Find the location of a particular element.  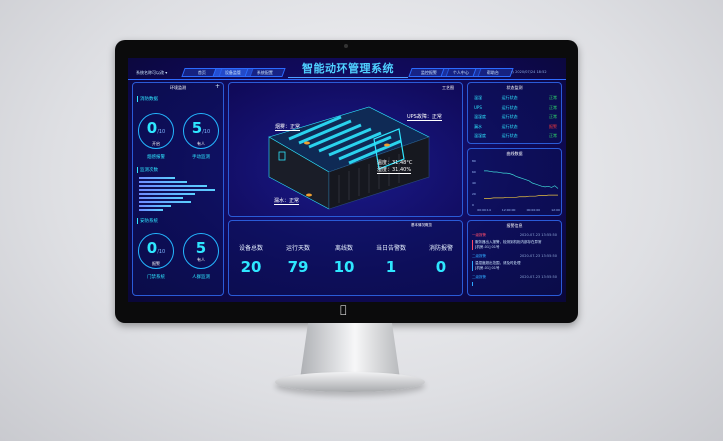

stat-daily-alarms: 当日告警数 1 is located at coordinates (390, 260).